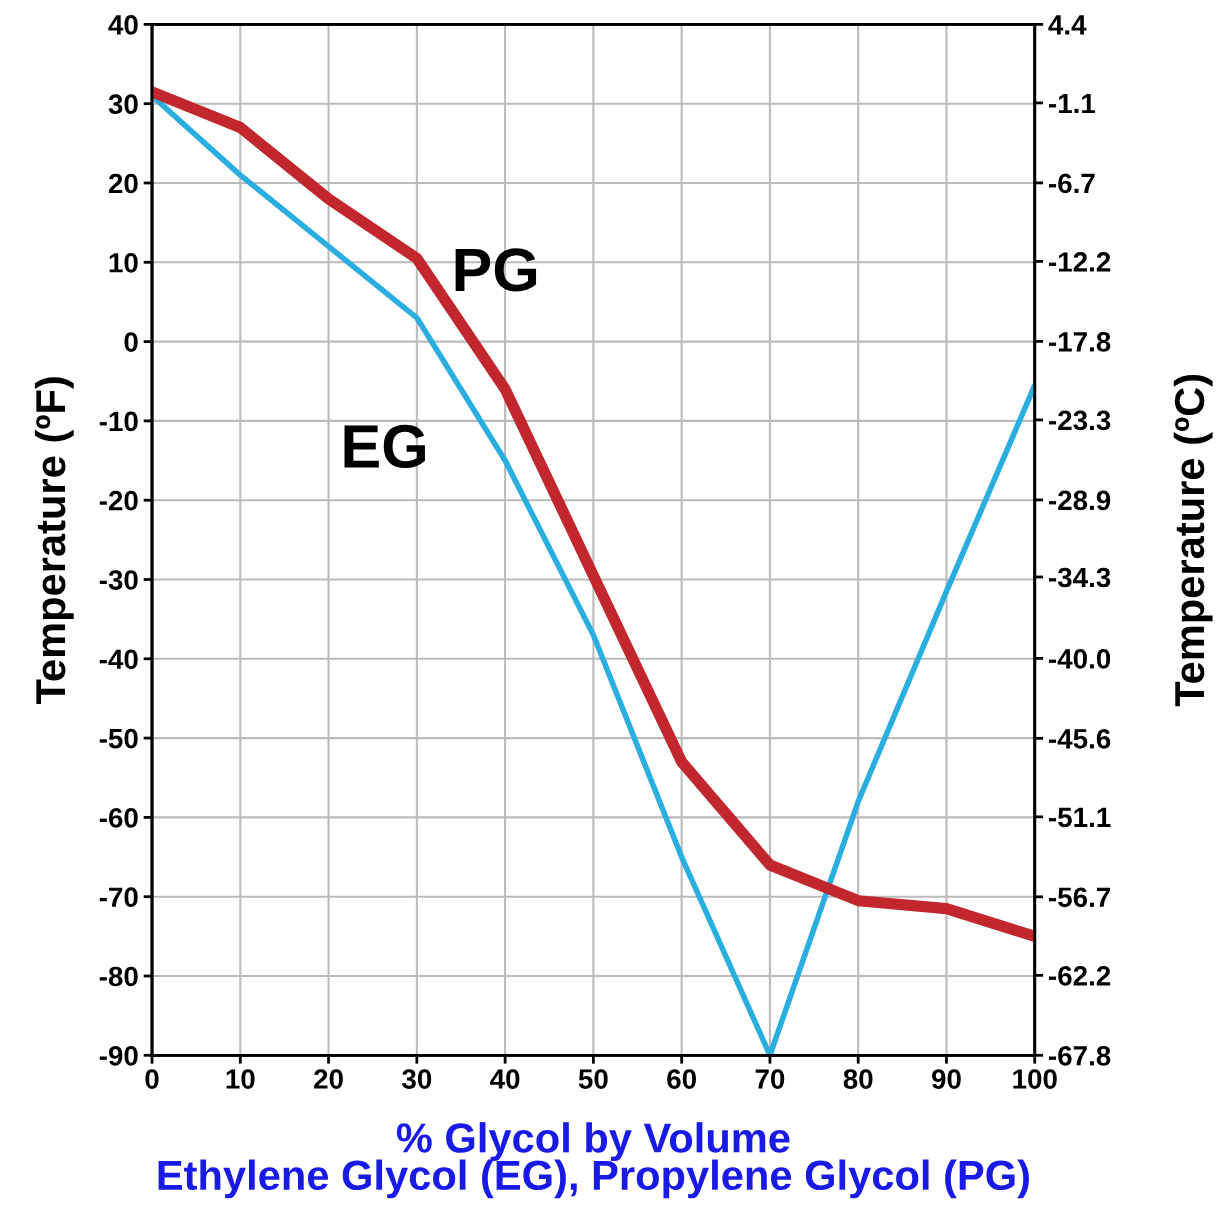 The width and height of the screenshot is (1226, 1220). Describe the element at coordinates (54, 541) in the screenshot. I see `y-axis-title: Temperature (ºF)` at that location.